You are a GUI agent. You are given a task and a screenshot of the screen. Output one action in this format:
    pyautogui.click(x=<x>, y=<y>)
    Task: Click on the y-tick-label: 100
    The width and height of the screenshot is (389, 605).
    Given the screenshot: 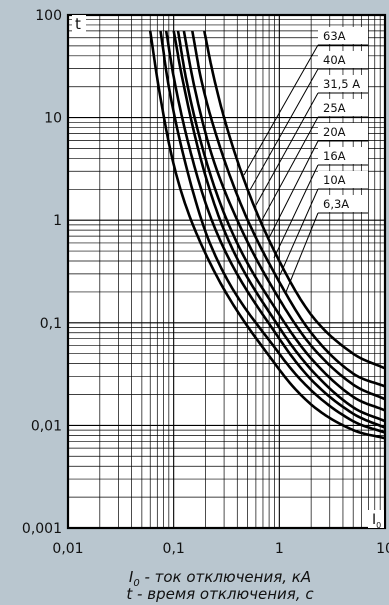 What is the action you would take?
    pyautogui.click(x=48, y=16)
    